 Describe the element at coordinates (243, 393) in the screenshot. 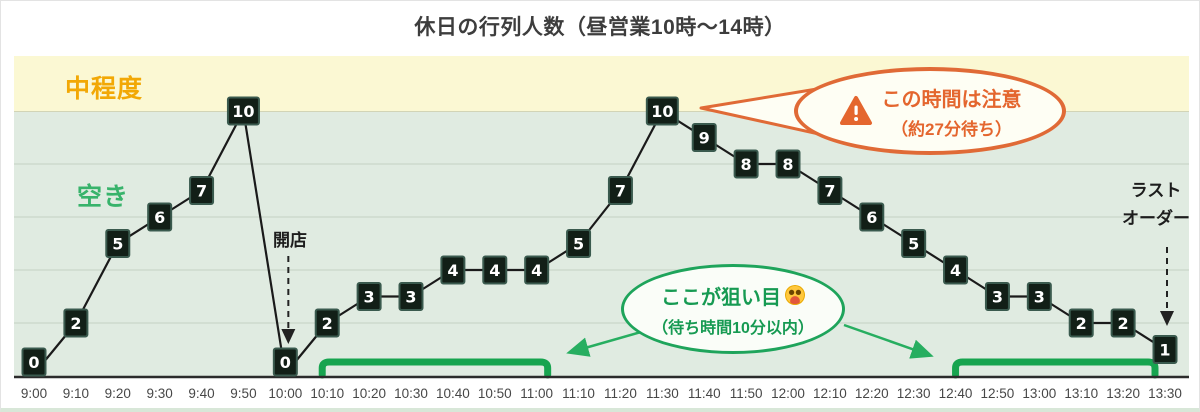

I see `x-tick-label: 9:50` at that location.